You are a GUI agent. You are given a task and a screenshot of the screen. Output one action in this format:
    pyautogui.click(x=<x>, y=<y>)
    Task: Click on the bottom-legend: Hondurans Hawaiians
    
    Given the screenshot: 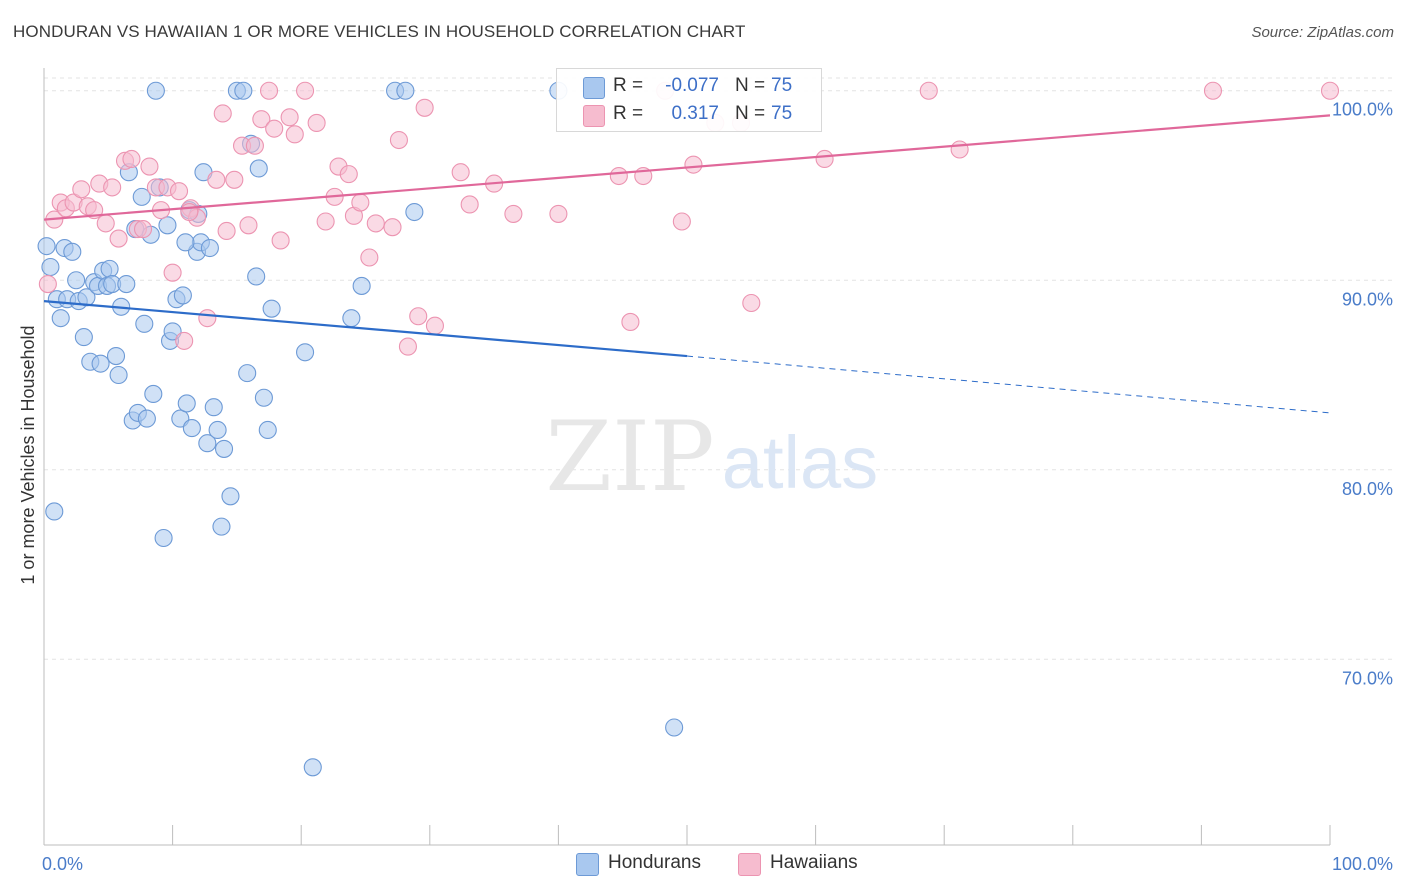 What is the action you would take?
    pyautogui.click(x=703, y=865)
    